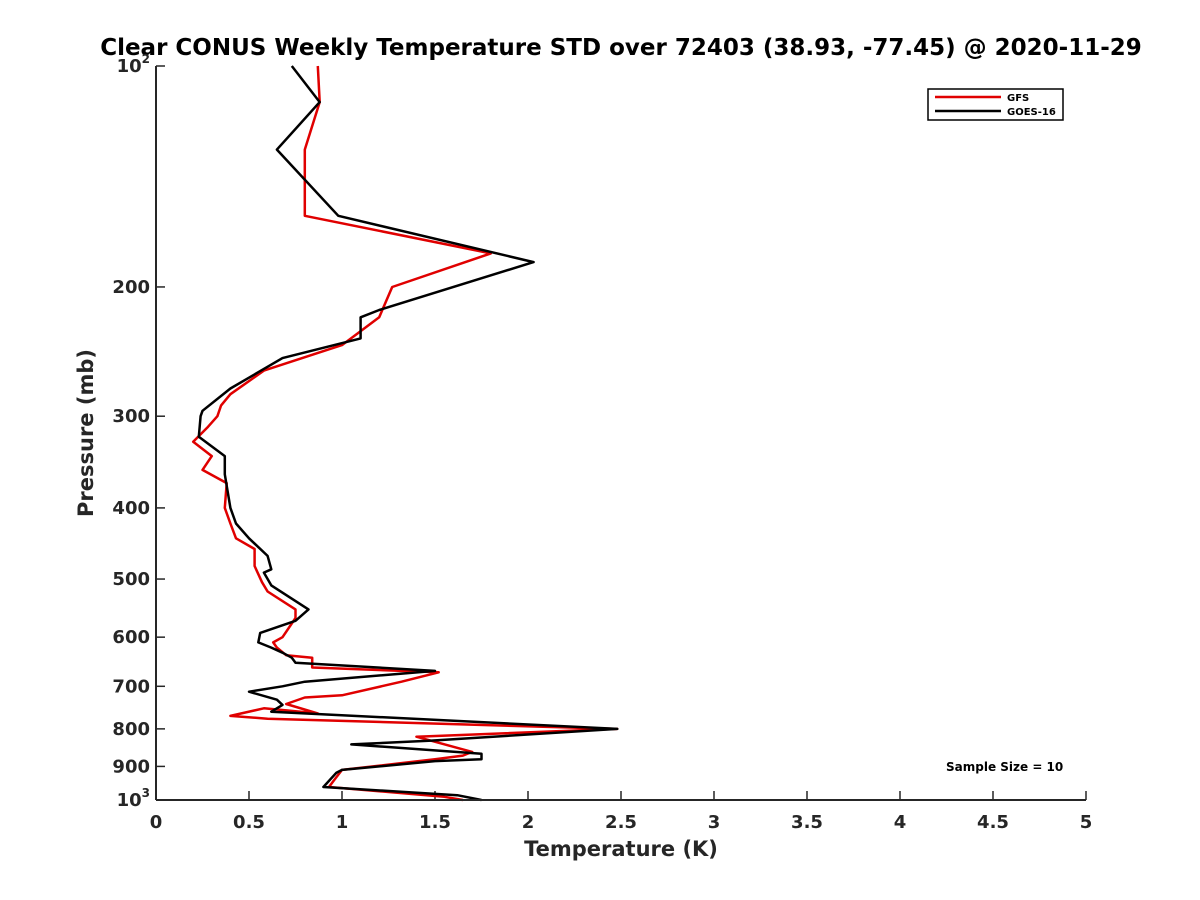 This screenshot has width=1200, height=900. What do you see at coordinates (807, 822) in the screenshot?
I see `x-tick-label: 3.5` at bounding box center [807, 822].